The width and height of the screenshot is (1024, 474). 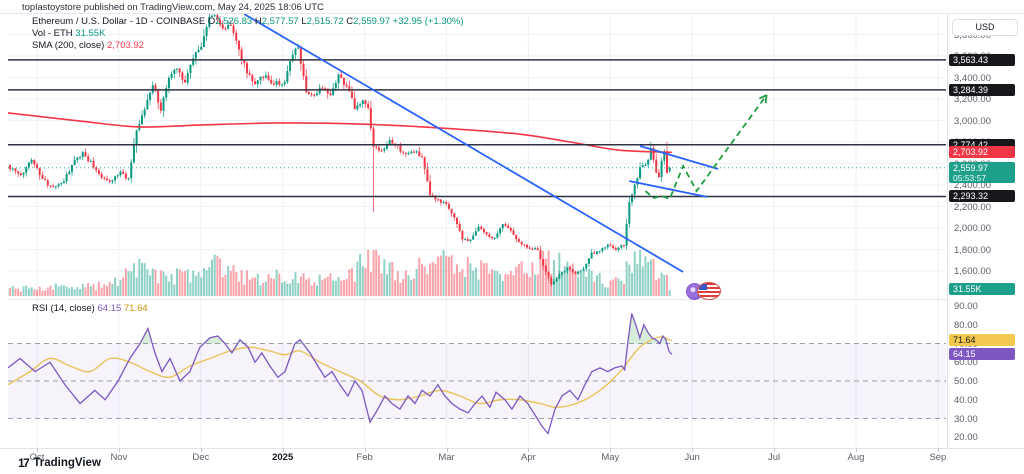 What do you see at coordinates (709, 291) in the screenshot?
I see `emoji-sticker-us-flag` at bounding box center [709, 291].